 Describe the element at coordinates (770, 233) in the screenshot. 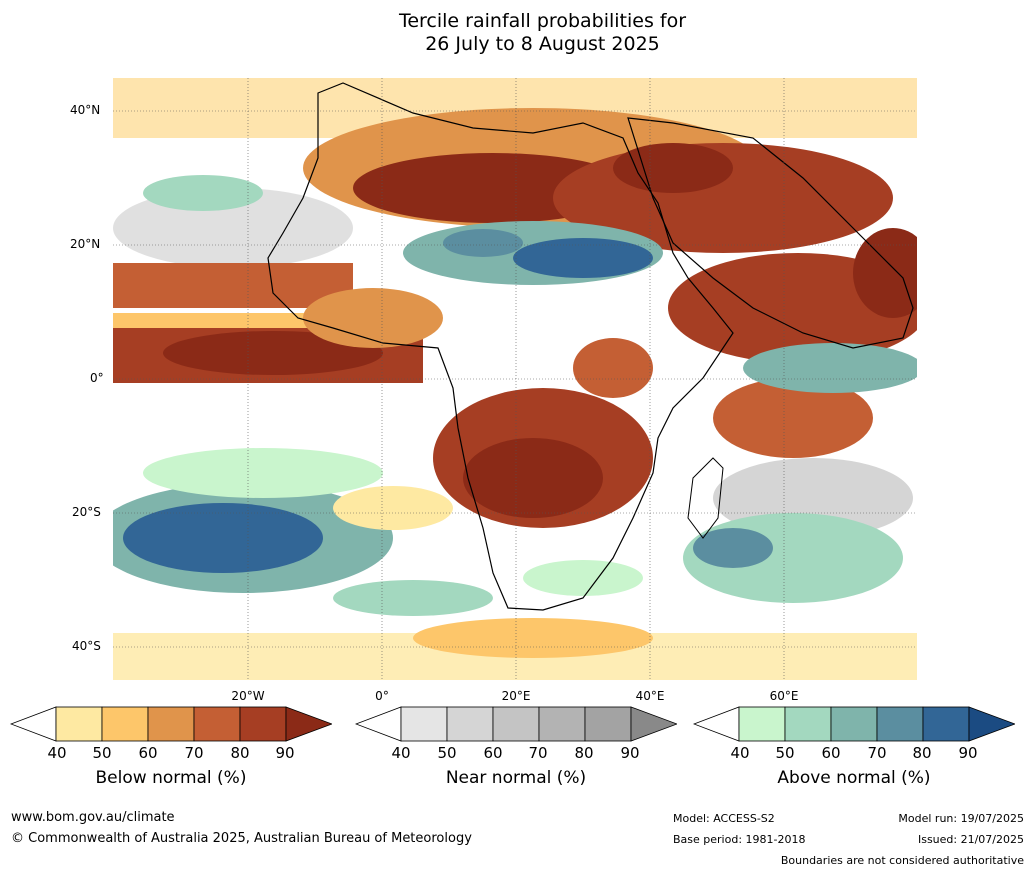

I see `arabia-coastline` at that location.